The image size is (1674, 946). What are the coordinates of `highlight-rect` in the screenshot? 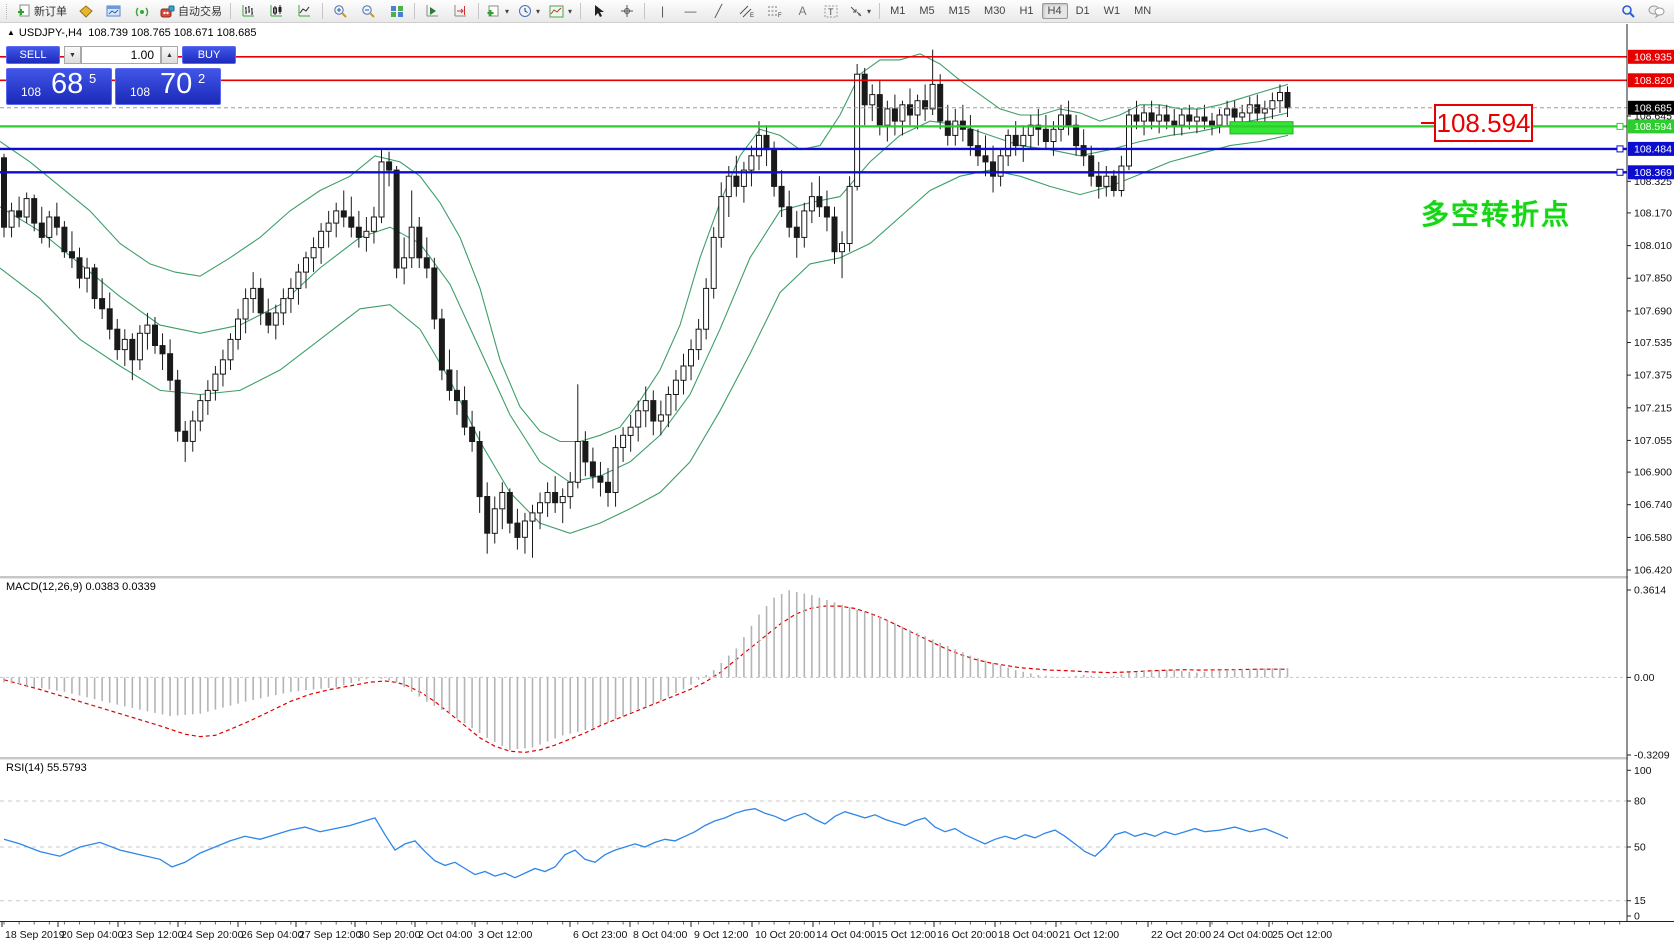 It's located at (1261, 128).